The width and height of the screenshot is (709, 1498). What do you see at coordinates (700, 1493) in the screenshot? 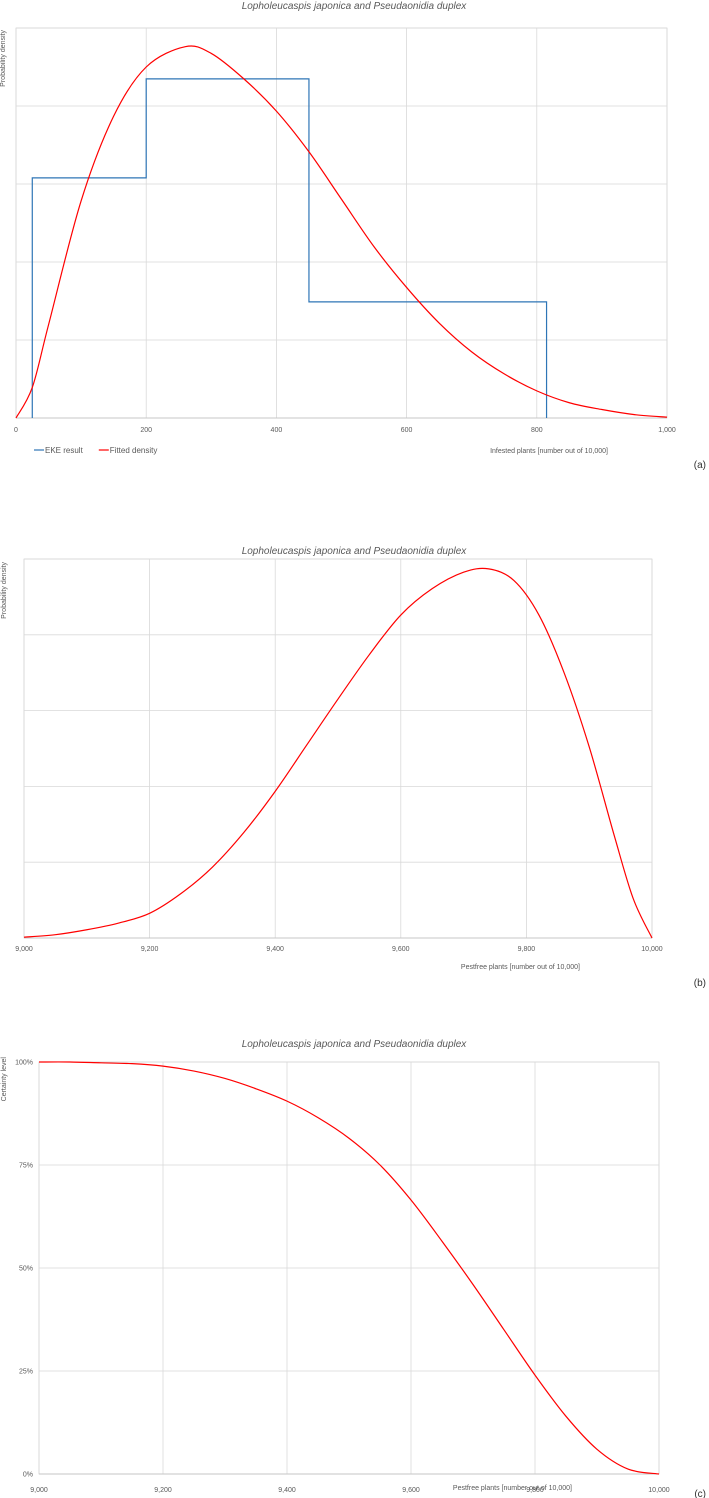
I see `panel-label: (c)` at bounding box center [700, 1493].